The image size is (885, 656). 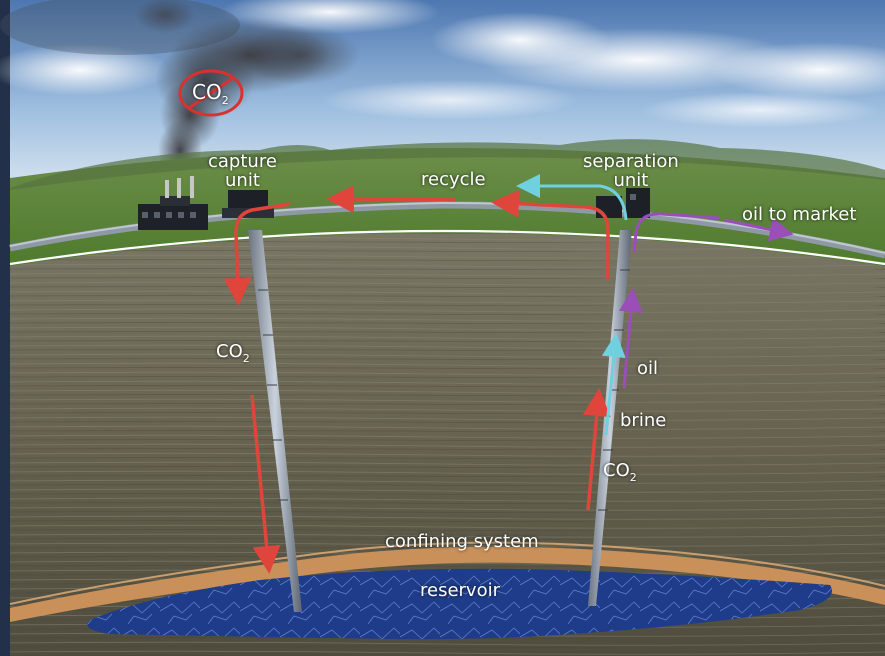 I want to click on recycle-label: recycle, so click(x=453, y=179).